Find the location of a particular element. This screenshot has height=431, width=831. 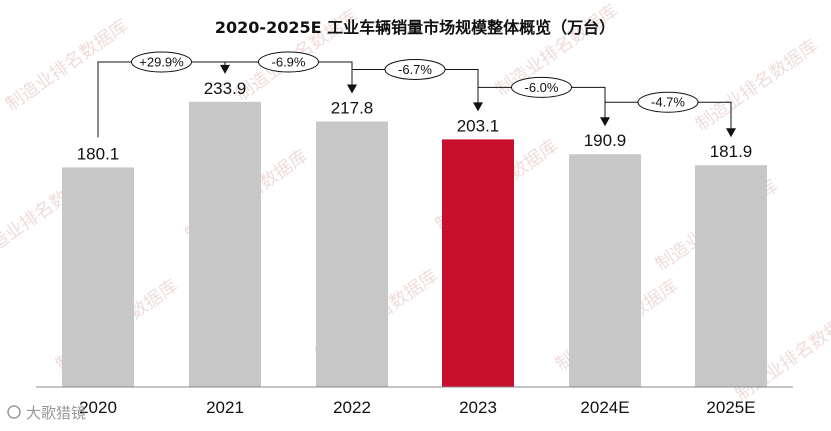

category-label-2023: 2023 is located at coordinates (478, 407).